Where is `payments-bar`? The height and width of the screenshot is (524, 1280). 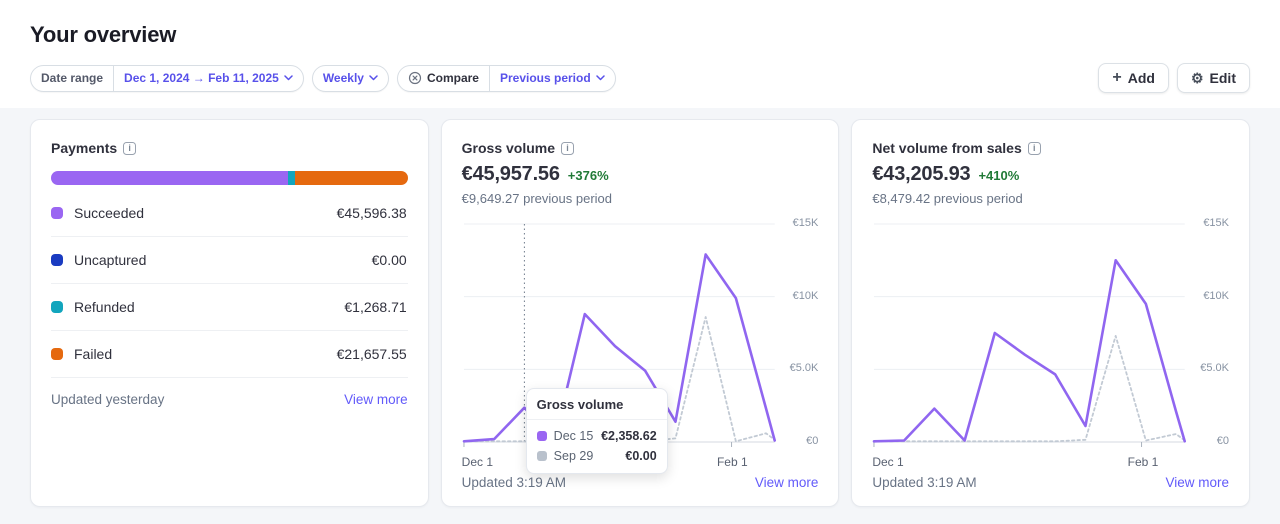 payments-bar is located at coordinates (229, 178).